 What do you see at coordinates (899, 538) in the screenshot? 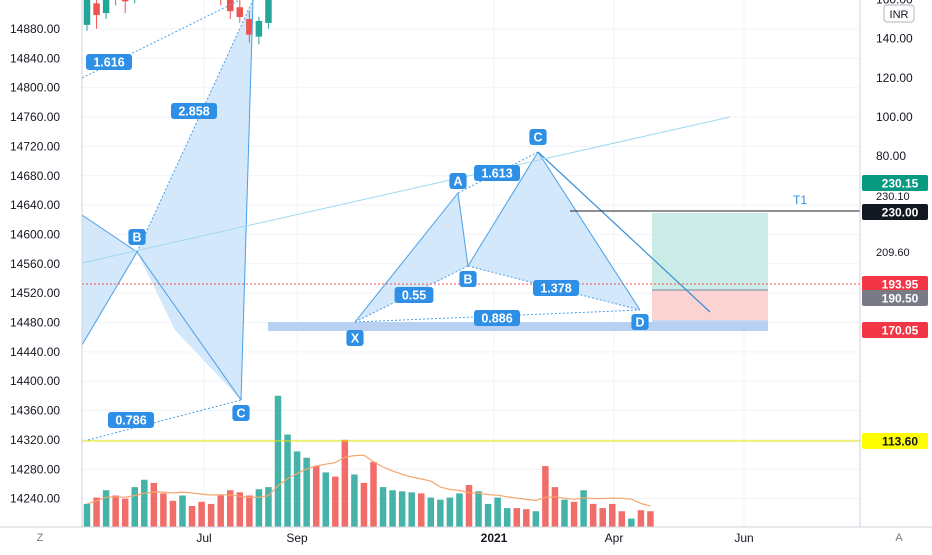
I see `a-button: A` at bounding box center [899, 538].